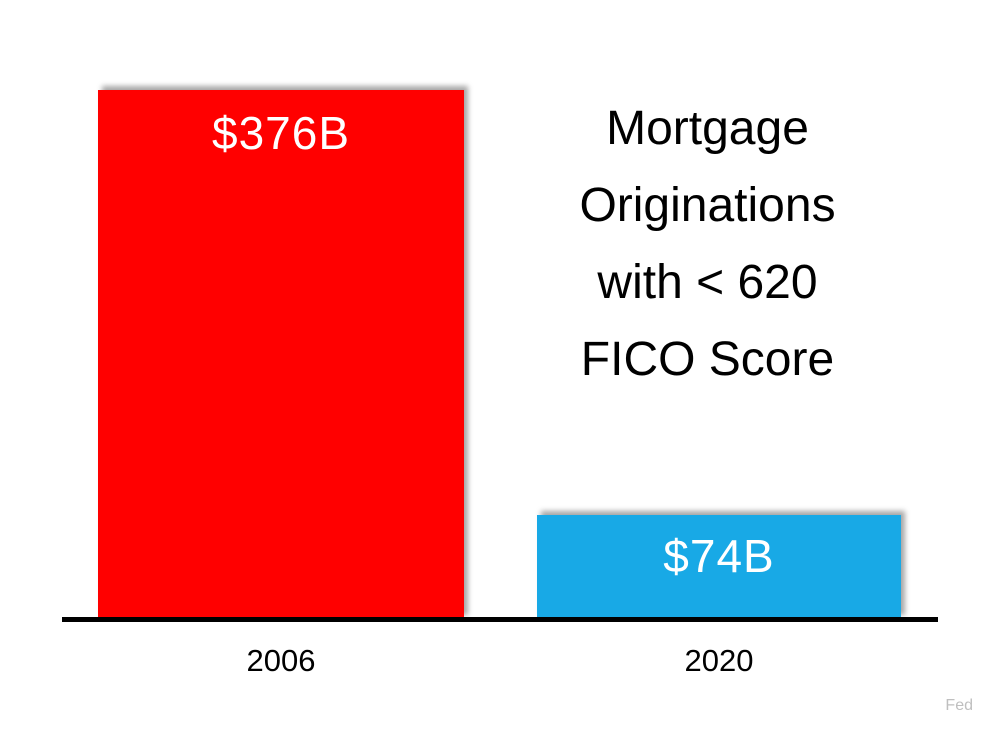 This screenshot has width=1000, height=750. Describe the element at coordinates (707, 359) in the screenshot. I see `chart-title-line-4: FICO Score` at that location.